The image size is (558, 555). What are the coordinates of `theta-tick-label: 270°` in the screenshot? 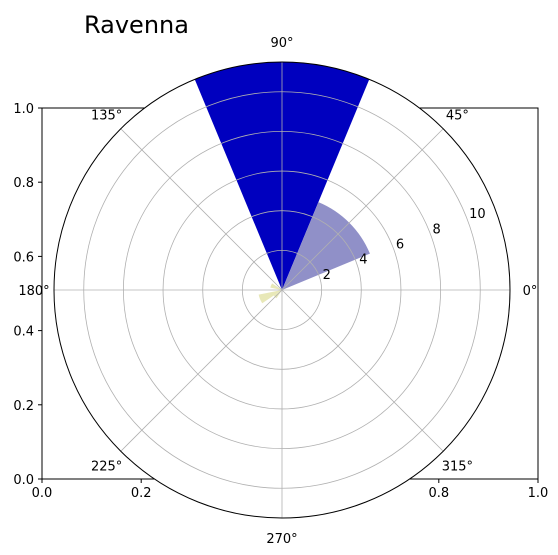 It's located at (281, 539).